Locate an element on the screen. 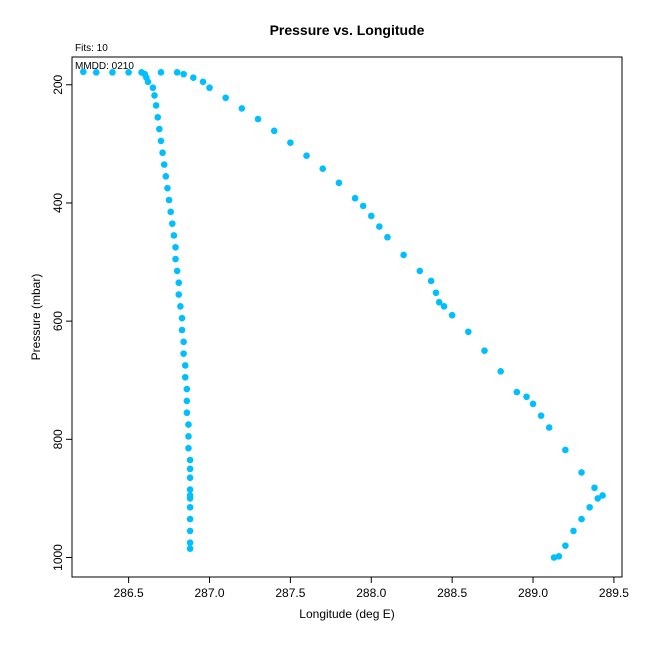  x-axis: 286.5 287.0 287.5 288.0 288.5 289.0 289.5 is located at coordinates (371, 588).